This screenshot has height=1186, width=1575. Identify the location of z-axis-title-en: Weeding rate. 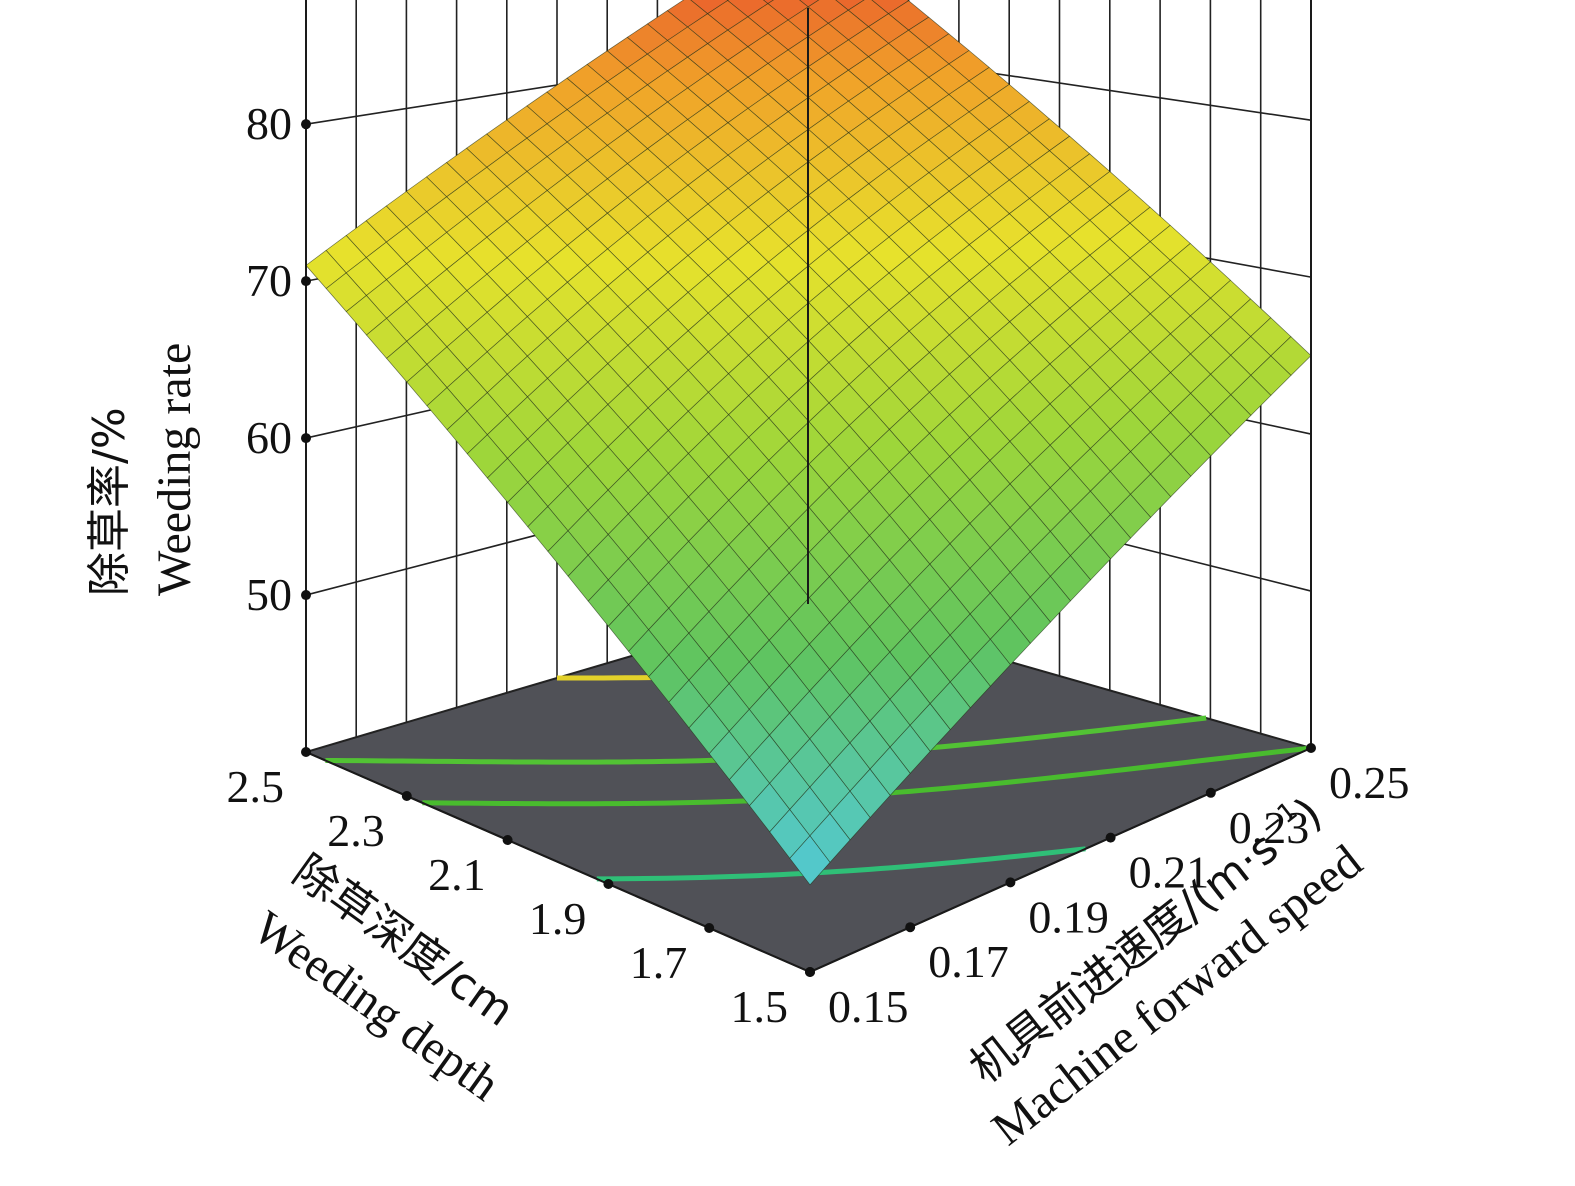
(174, 469).